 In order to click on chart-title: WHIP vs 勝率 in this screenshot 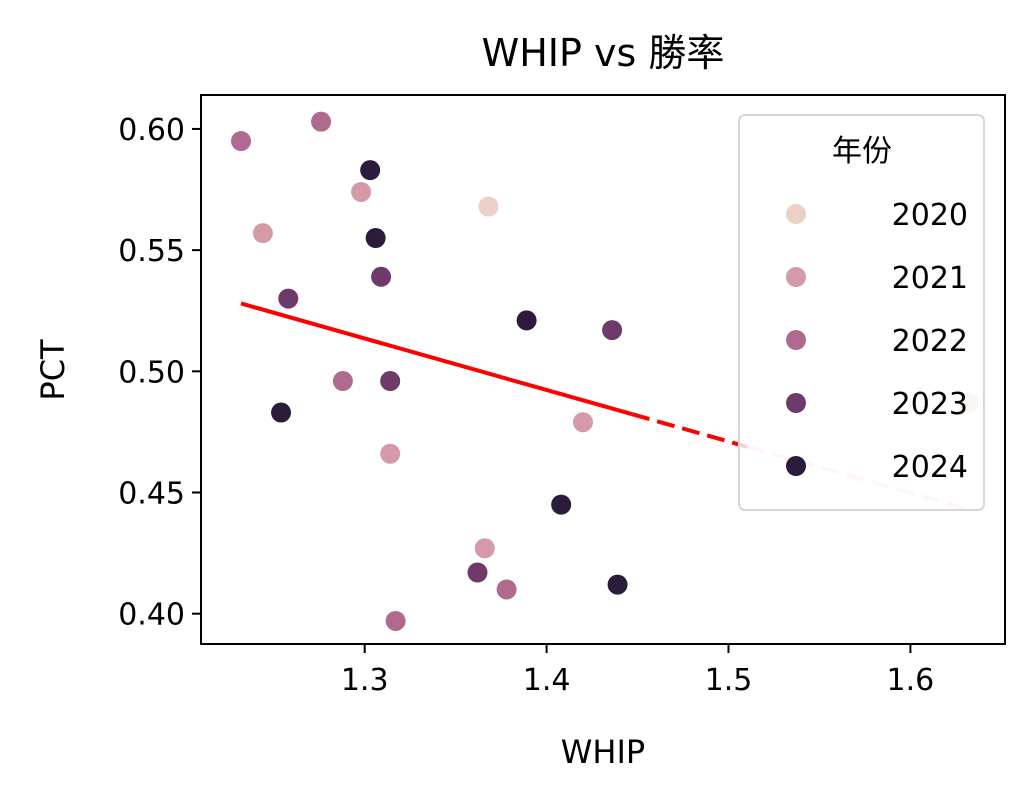, I will do `click(603, 53)`.